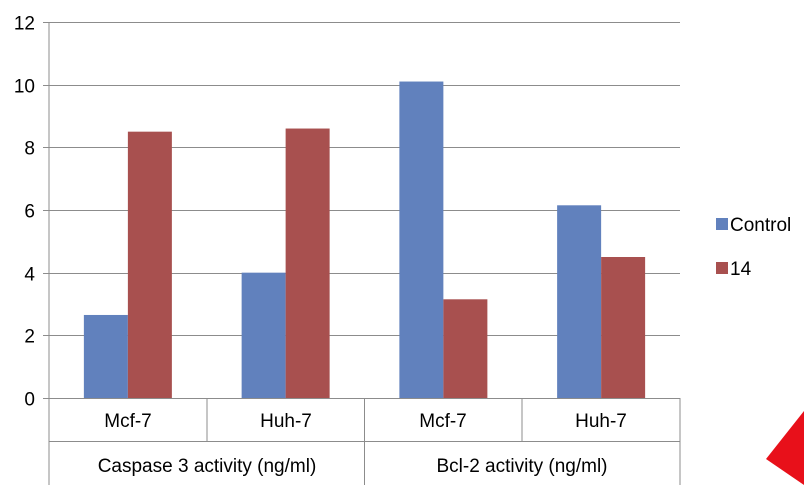 This screenshot has height=485, width=804. What do you see at coordinates (753, 247) in the screenshot?
I see `legend: Control 14` at bounding box center [753, 247].